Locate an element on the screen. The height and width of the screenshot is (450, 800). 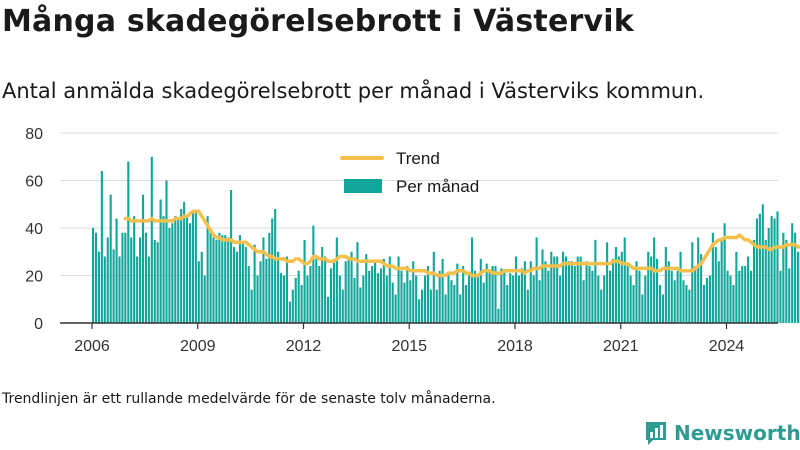
x-tick-label: 2006 is located at coordinates (92, 346).